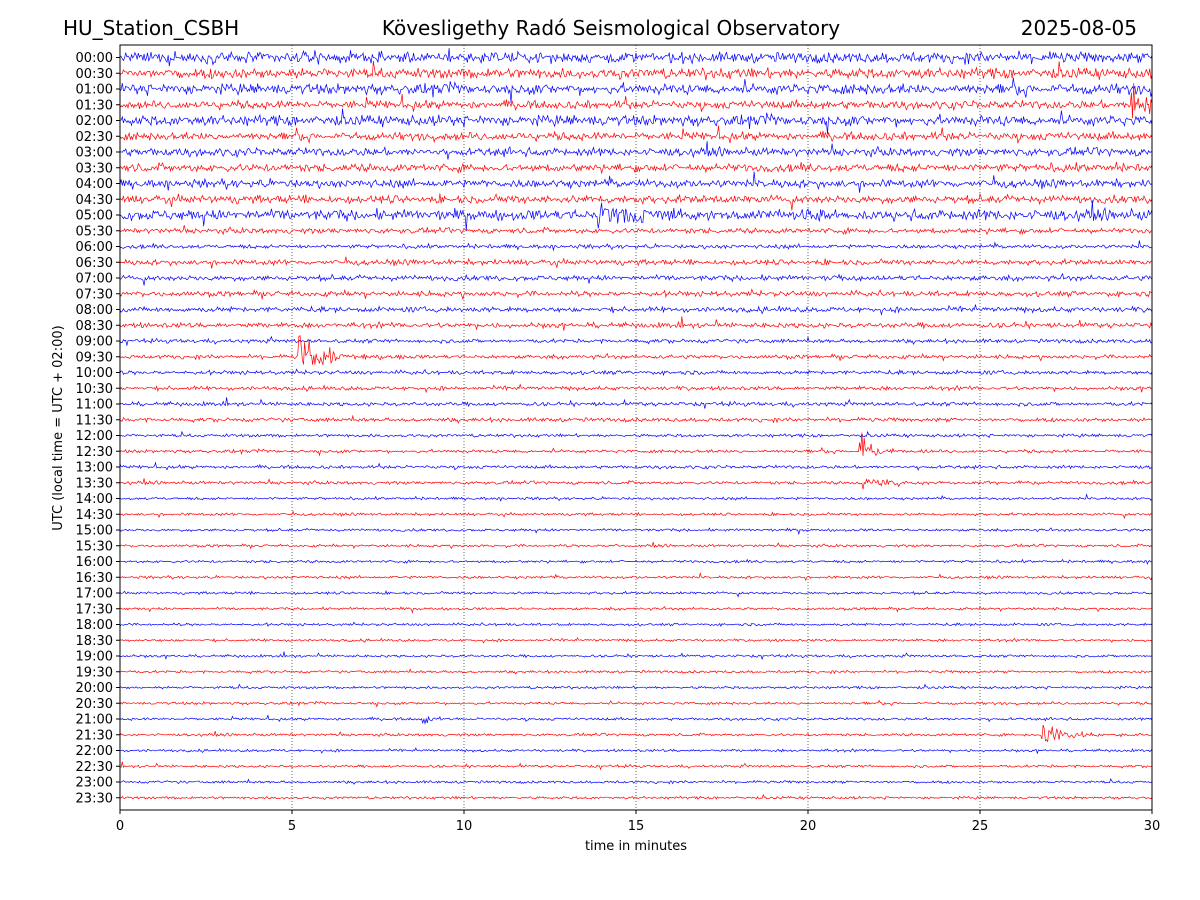  Describe the element at coordinates (94, 578) in the screenshot. I see `y-tick-label: 16:30` at that location.